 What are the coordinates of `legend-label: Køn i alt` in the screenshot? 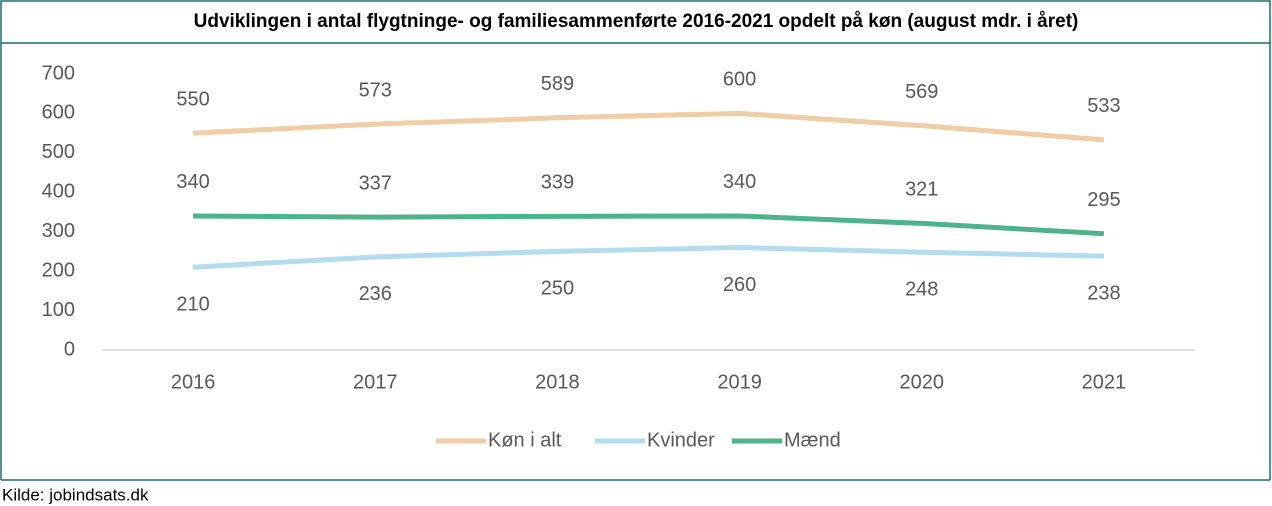 It's located at (525, 440).